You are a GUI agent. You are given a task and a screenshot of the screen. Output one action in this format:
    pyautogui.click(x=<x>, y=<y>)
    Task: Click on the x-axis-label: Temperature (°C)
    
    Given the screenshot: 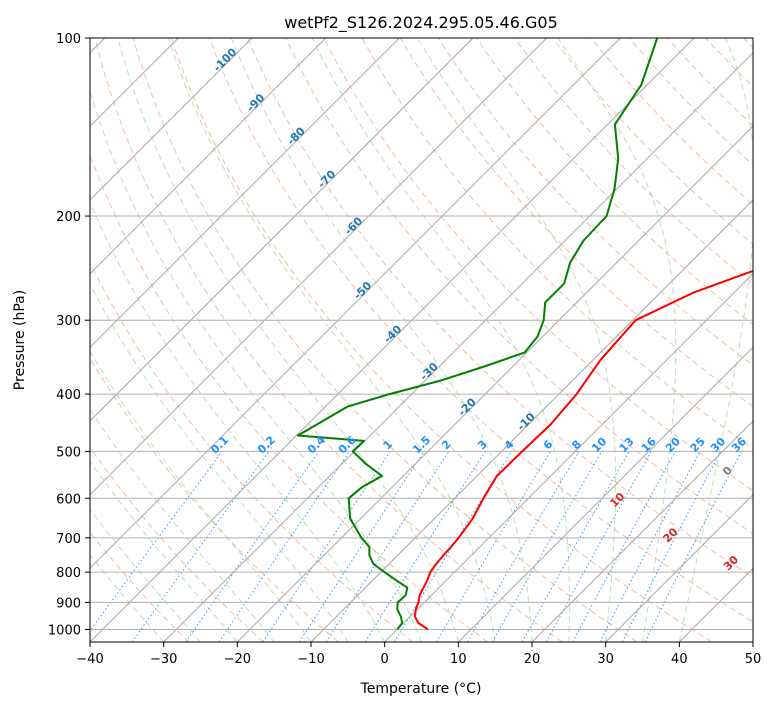 What is the action you would take?
    pyautogui.click(x=421, y=689)
    